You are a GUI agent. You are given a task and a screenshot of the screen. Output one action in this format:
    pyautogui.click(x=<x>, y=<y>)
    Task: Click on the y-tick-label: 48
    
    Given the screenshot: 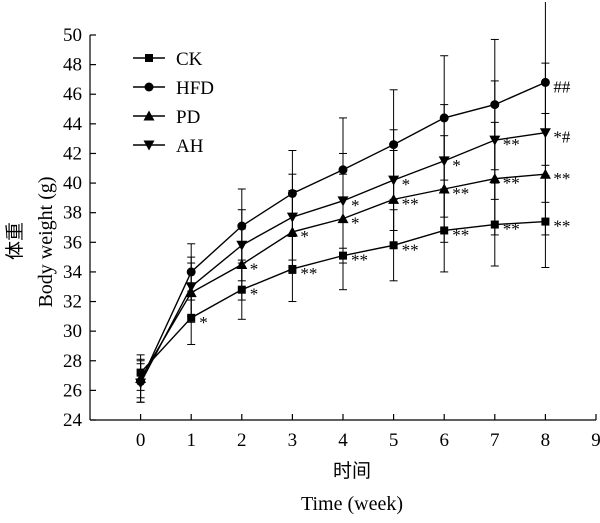 What is the action you would take?
    pyautogui.click(x=72, y=65)
    